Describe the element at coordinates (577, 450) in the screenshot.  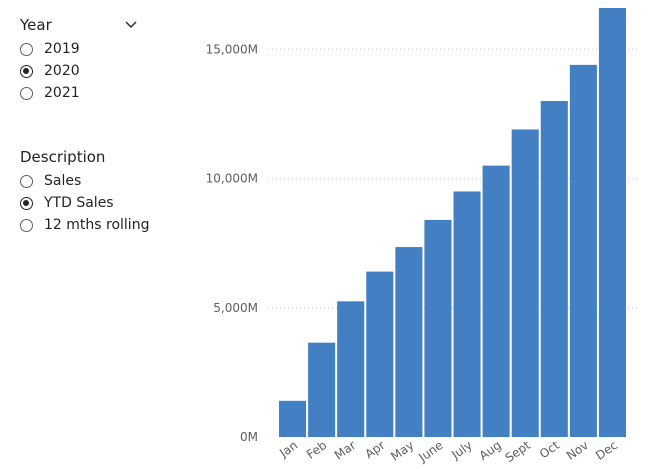
I see `x-tick-label: Nov` at that location.